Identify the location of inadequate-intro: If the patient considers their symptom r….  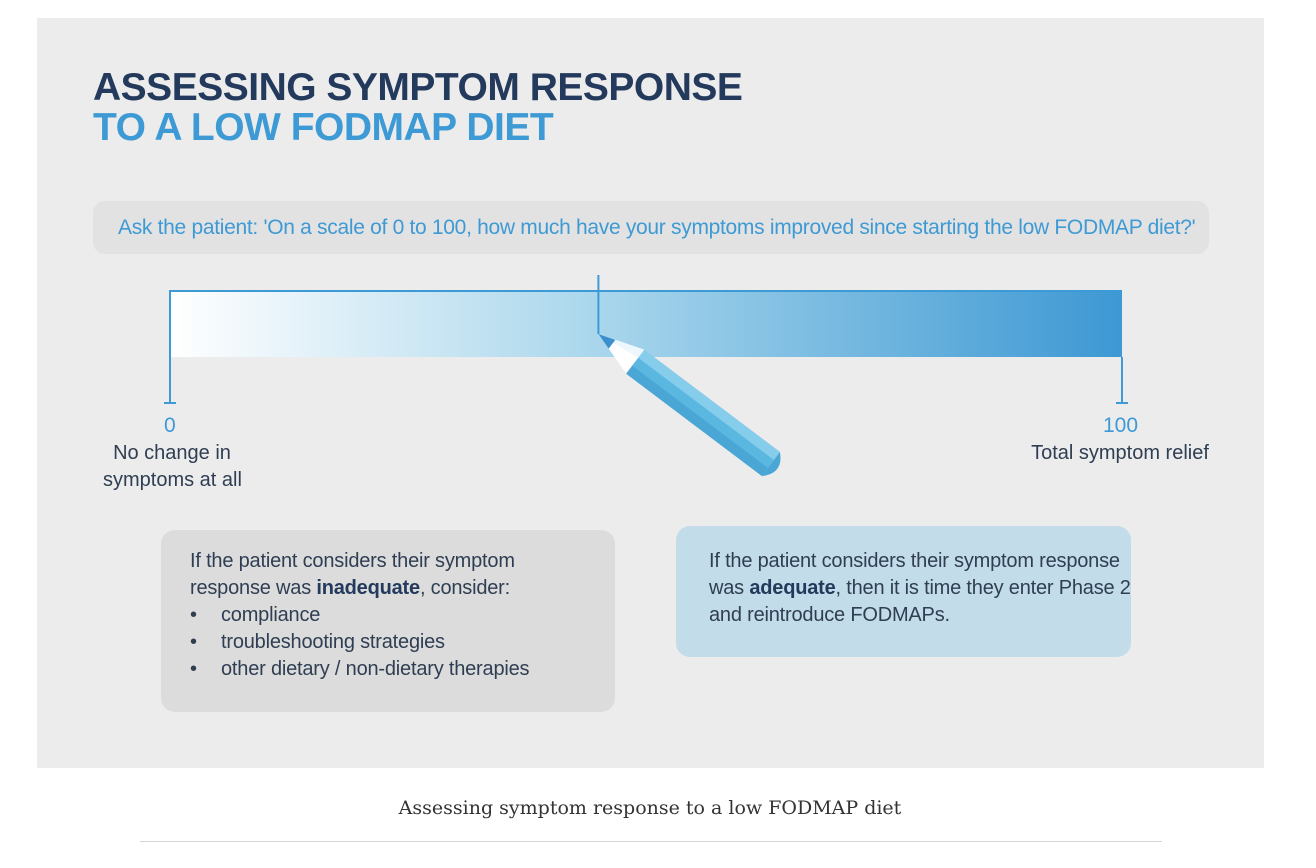
(352, 574).